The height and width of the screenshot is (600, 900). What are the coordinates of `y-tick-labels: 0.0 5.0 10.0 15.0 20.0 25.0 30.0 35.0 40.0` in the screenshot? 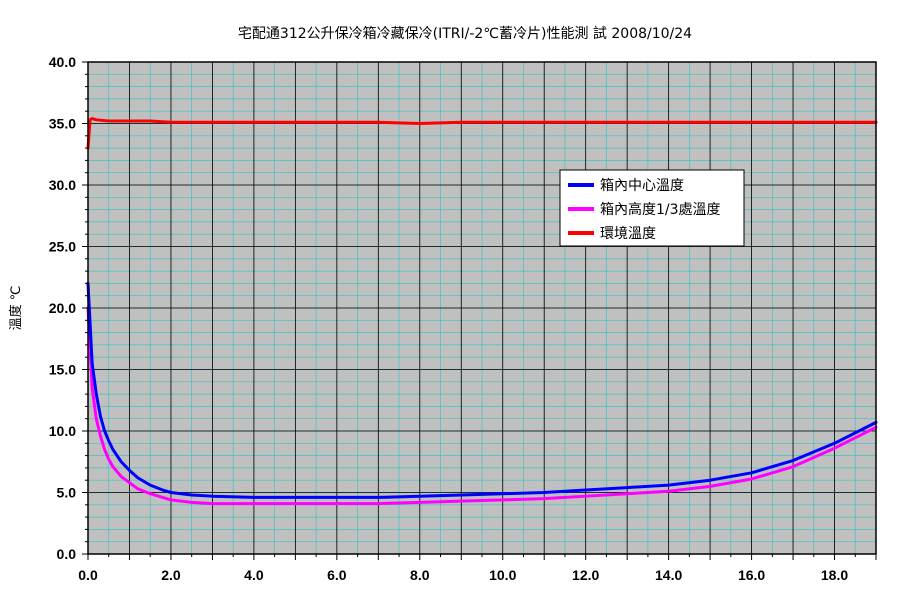 It's located at (62, 308).